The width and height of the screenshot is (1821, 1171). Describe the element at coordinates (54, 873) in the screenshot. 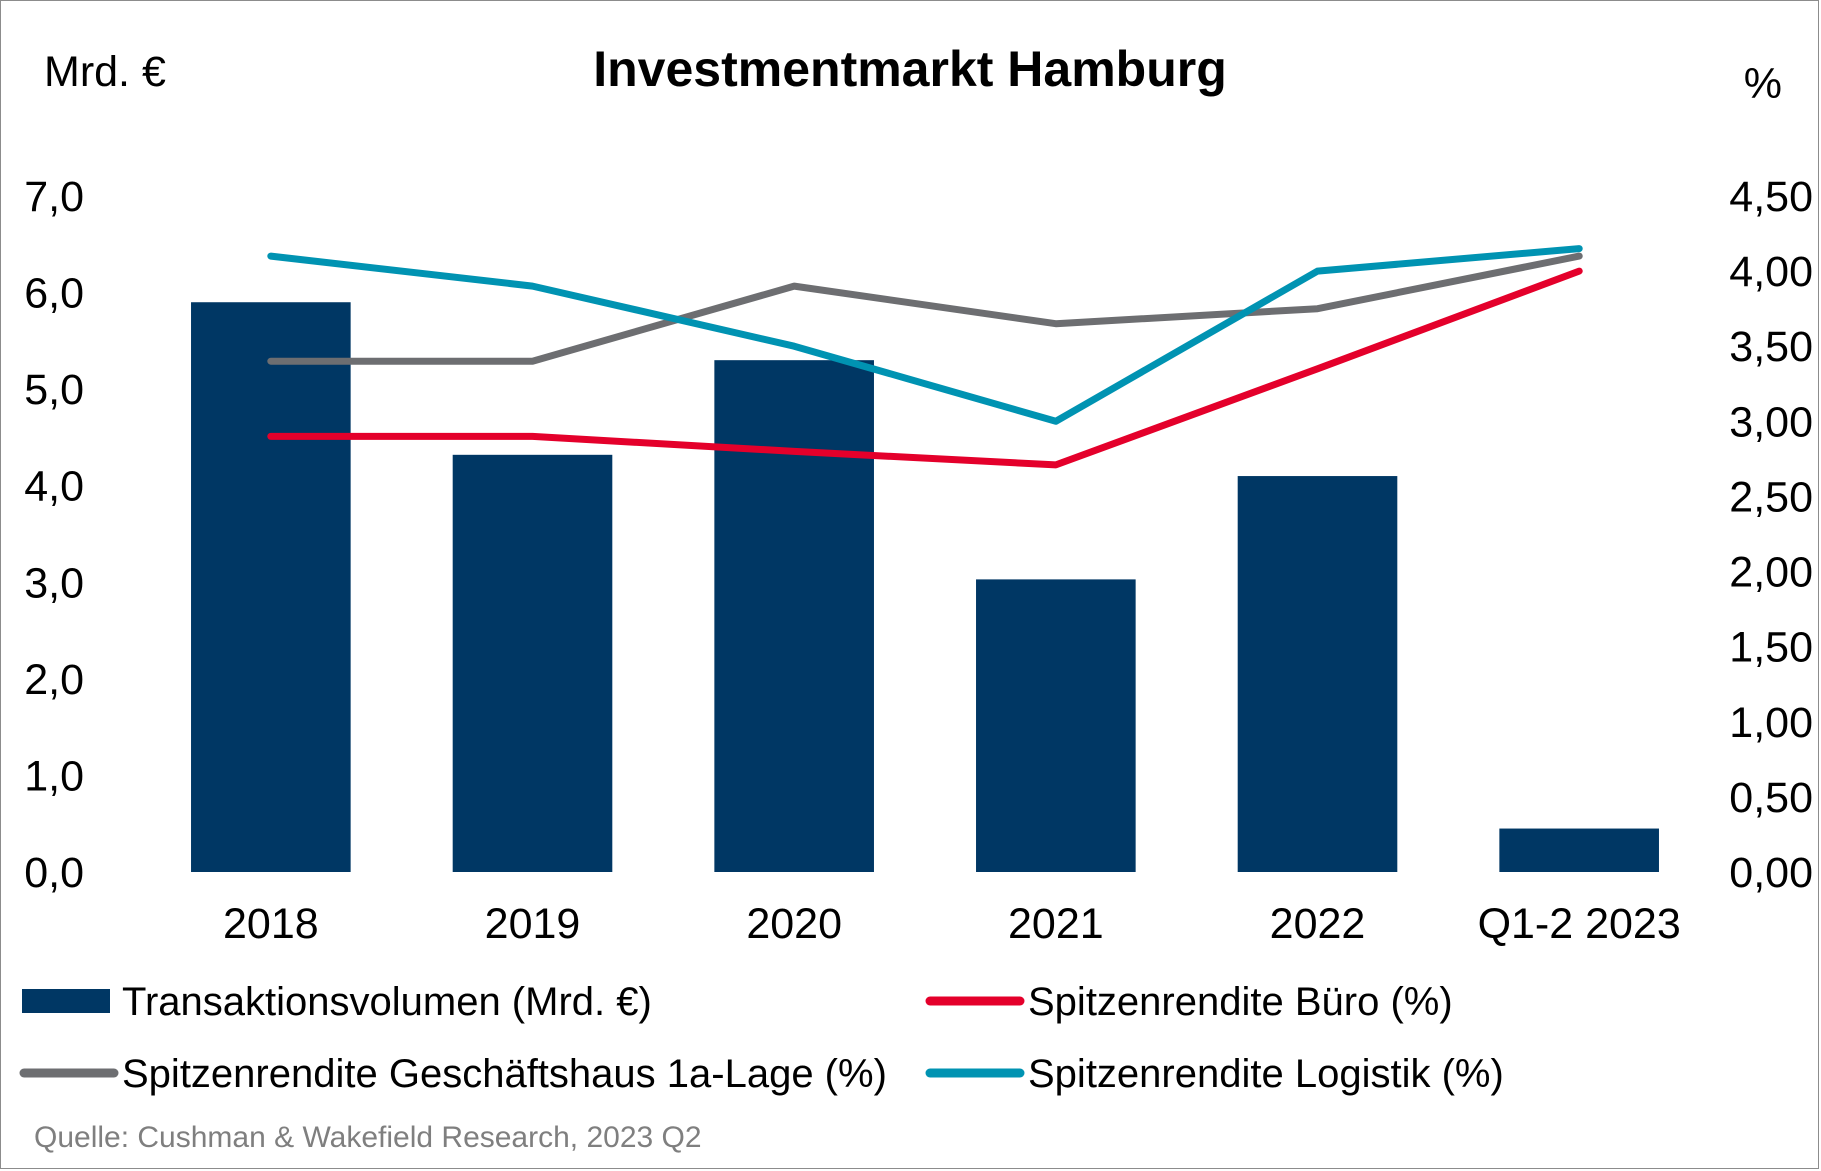

I see `left-axis-tick-label: 0,0` at that location.